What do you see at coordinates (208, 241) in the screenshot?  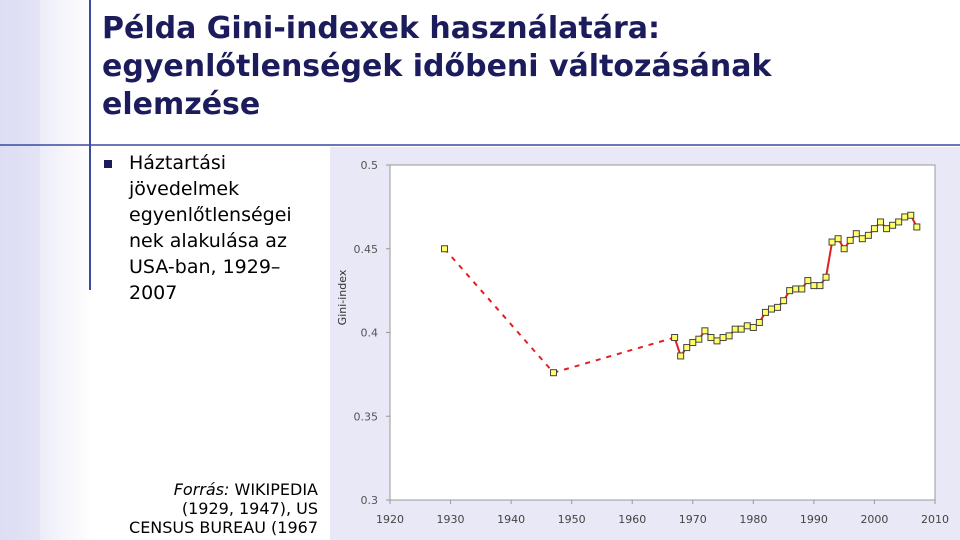 I see `bullet-line: nek alakulása az` at bounding box center [208, 241].